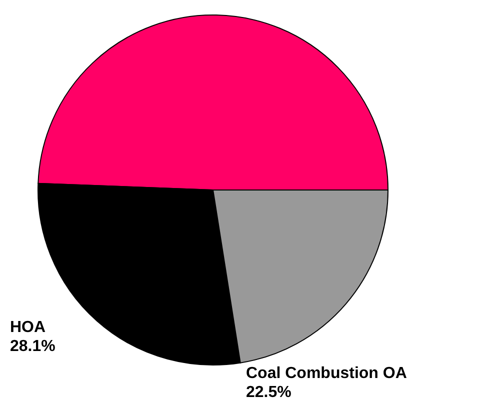 This screenshot has width=504, height=409. What do you see at coordinates (327, 373) in the screenshot?
I see `slice-label: Coal Combustion OA` at bounding box center [327, 373].